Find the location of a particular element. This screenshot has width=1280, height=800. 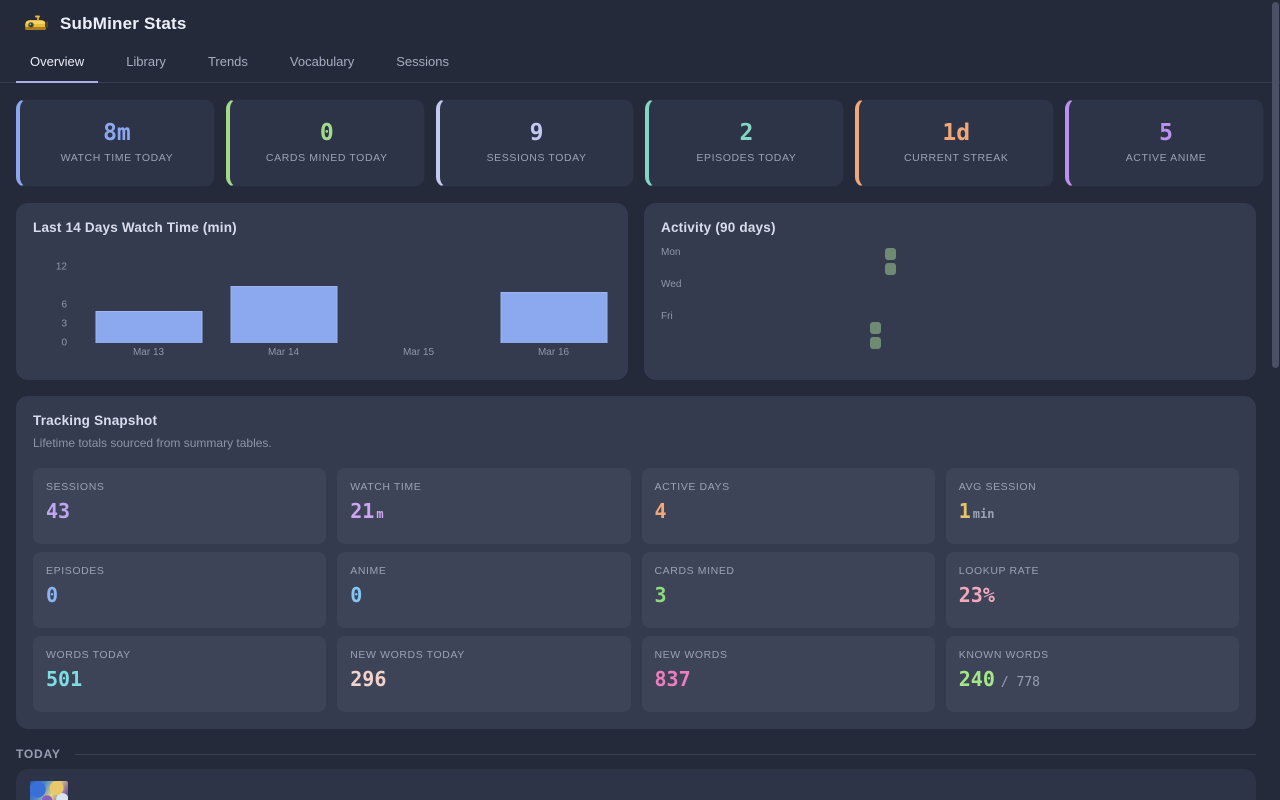

stat-value: 9 is located at coordinates (536, 133).